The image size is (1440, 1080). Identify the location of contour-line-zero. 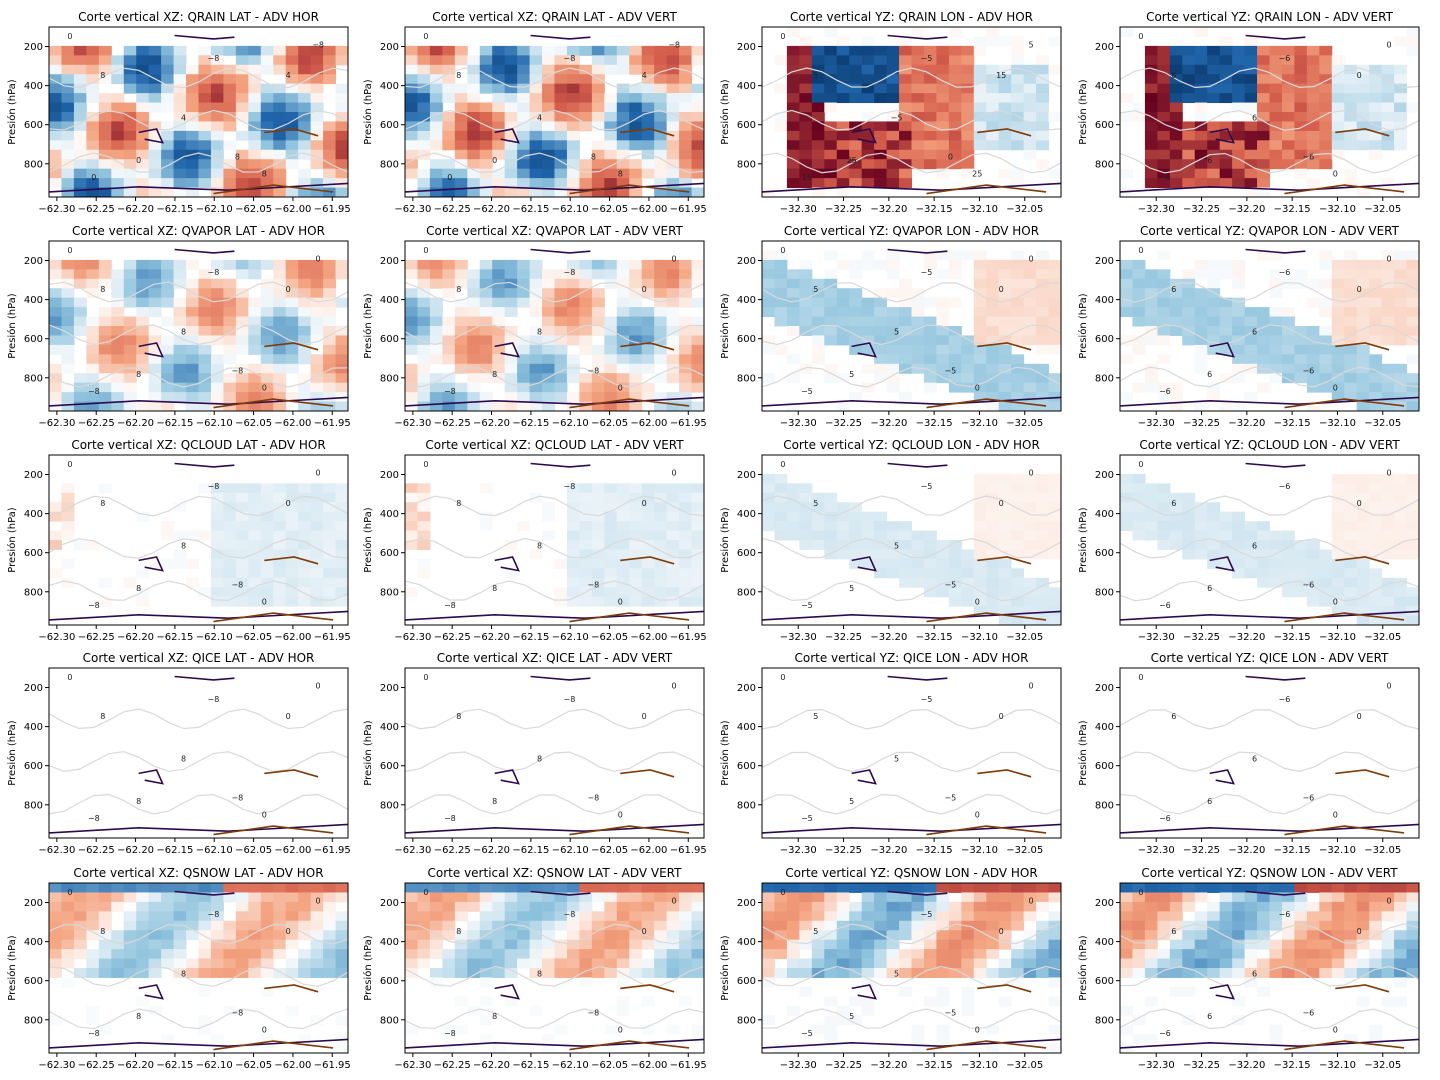
(911, 335).